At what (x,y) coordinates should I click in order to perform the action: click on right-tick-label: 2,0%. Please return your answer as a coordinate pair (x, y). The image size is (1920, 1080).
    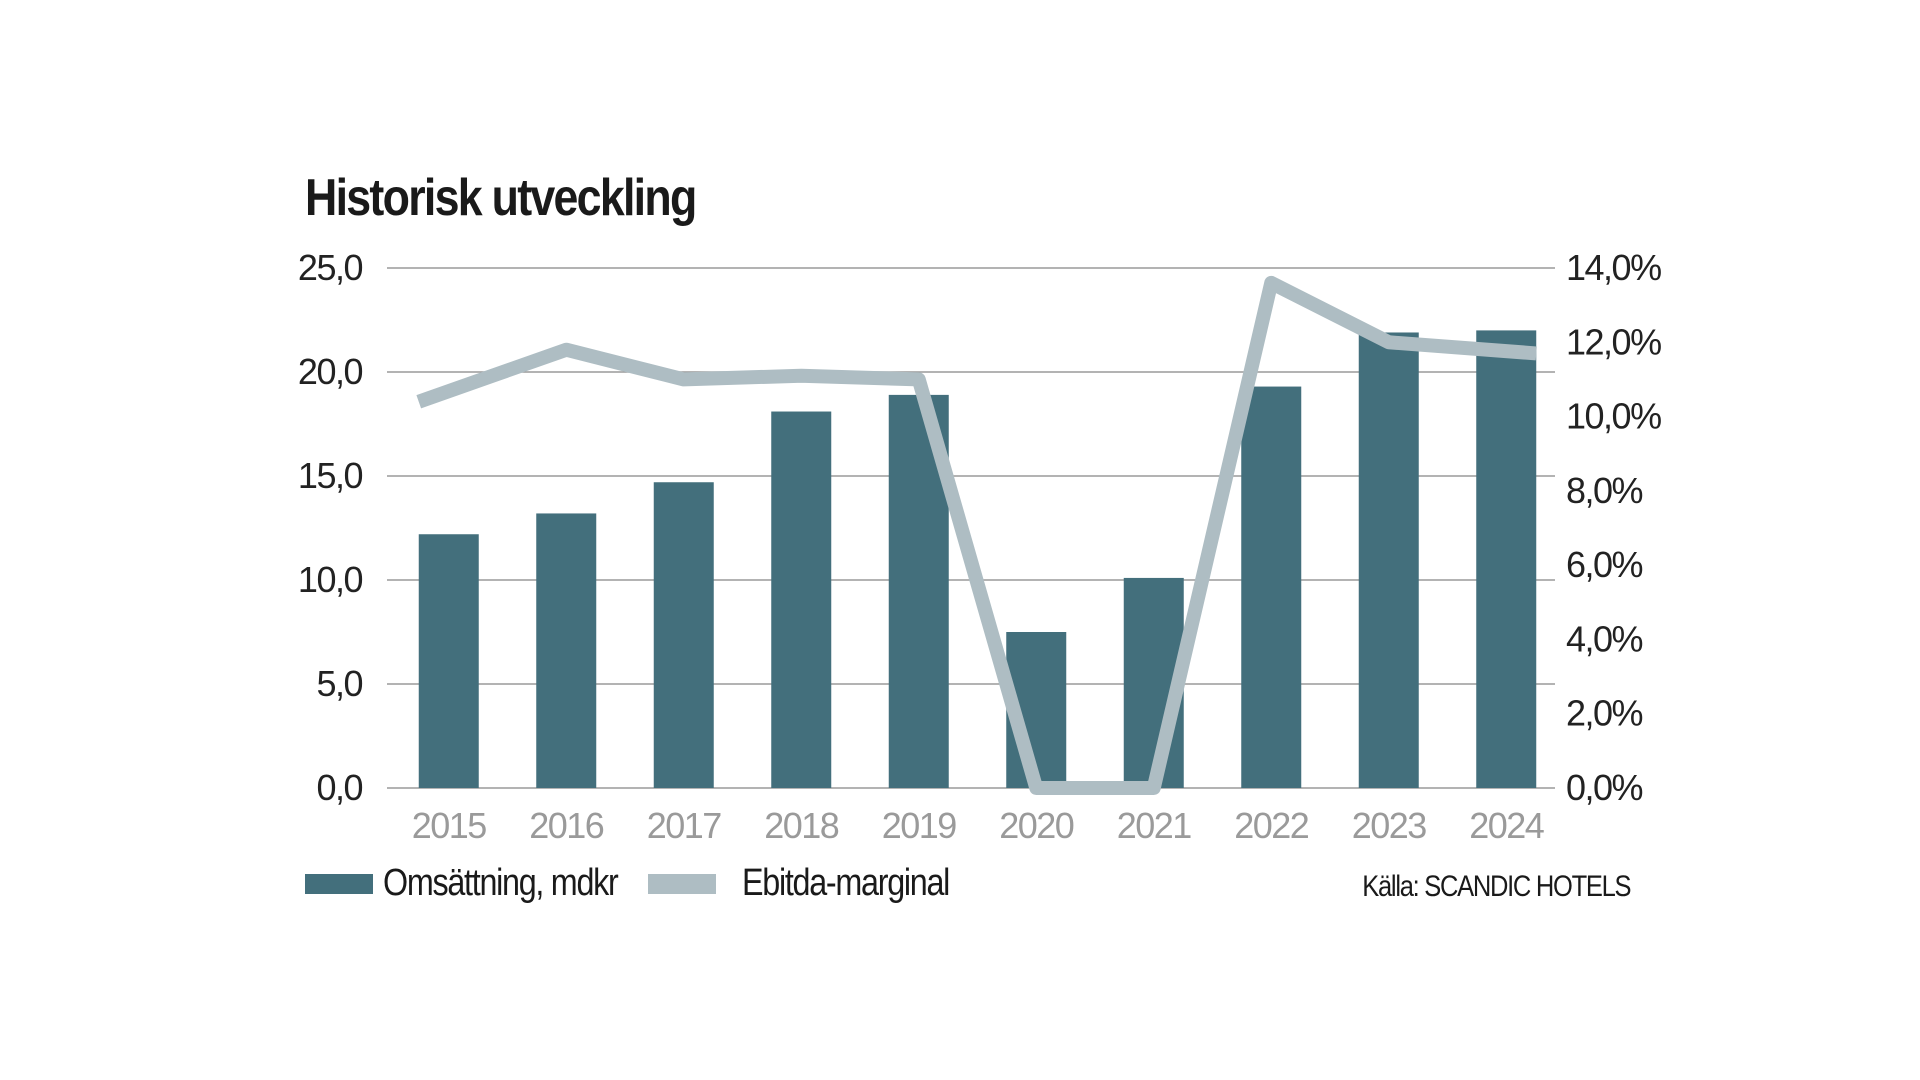
    Looking at the image, I should click on (1604, 713).